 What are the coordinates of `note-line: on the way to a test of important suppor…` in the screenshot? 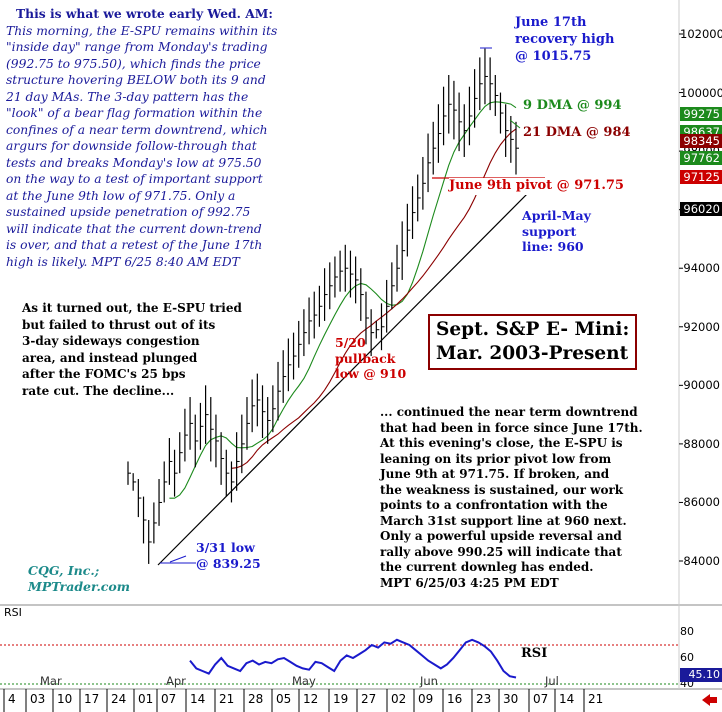 It's located at (134, 179).